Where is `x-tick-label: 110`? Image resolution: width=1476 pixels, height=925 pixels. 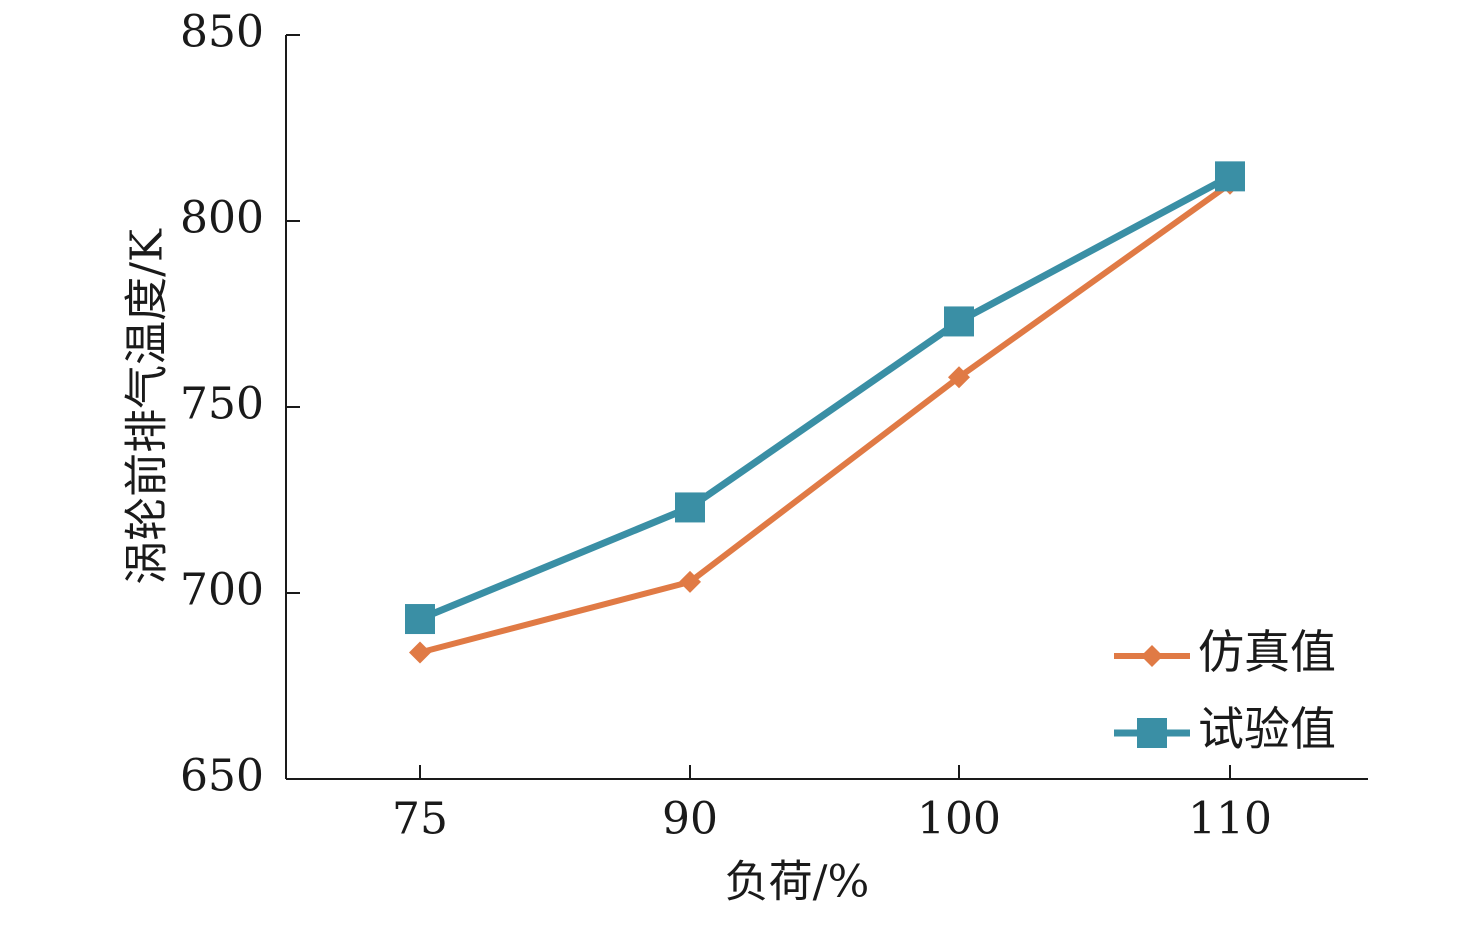
x-tick-label: 110 is located at coordinates (1230, 819).